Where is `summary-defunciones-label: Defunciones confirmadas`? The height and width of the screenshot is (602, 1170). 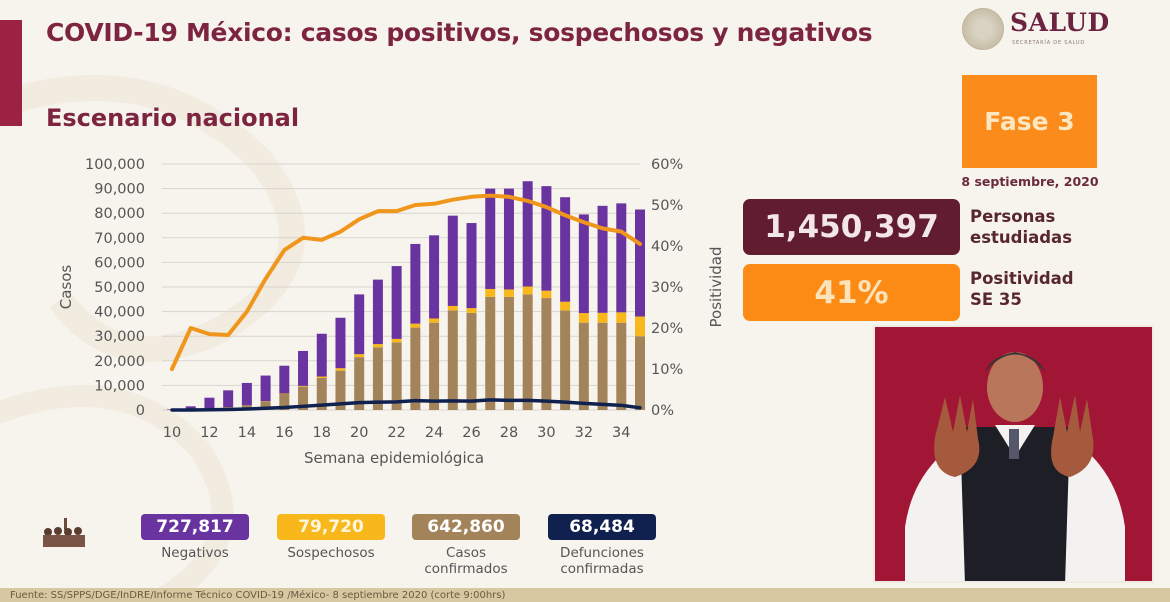 summary-defunciones-label: Defunciones confirmadas is located at coordinates (602, 561).